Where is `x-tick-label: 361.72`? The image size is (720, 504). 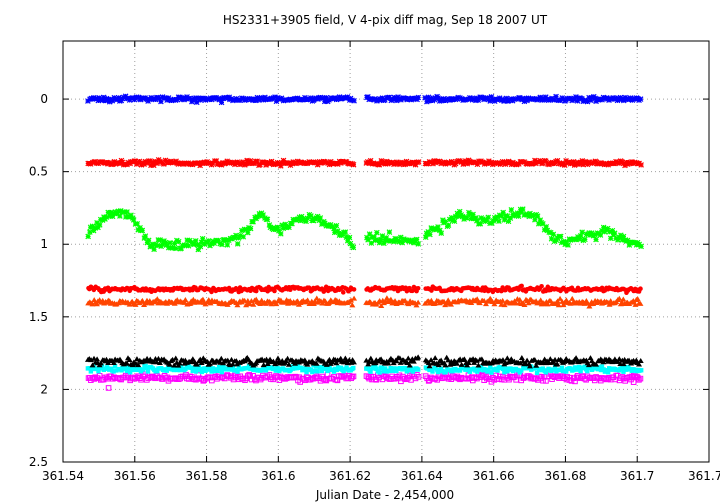 x-tick-label: 361.72 is located at coordinates (704, 476).